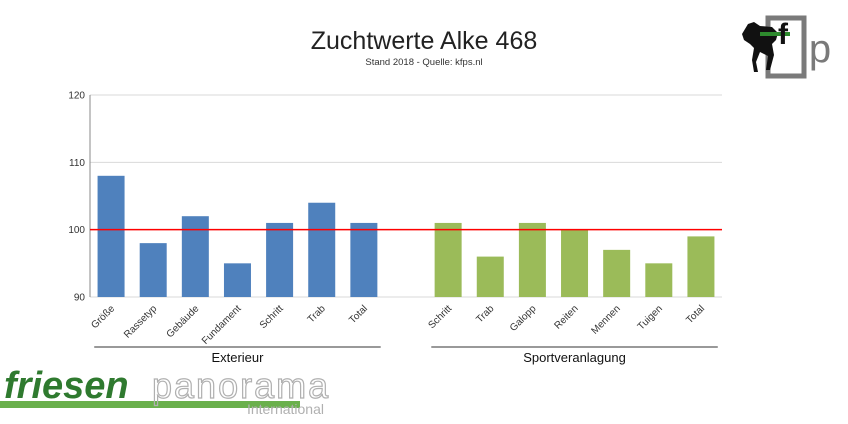  Describe the element at coordinates (605, 319) in the screenshot. I see `x-tick-label: Mennen` at that location.